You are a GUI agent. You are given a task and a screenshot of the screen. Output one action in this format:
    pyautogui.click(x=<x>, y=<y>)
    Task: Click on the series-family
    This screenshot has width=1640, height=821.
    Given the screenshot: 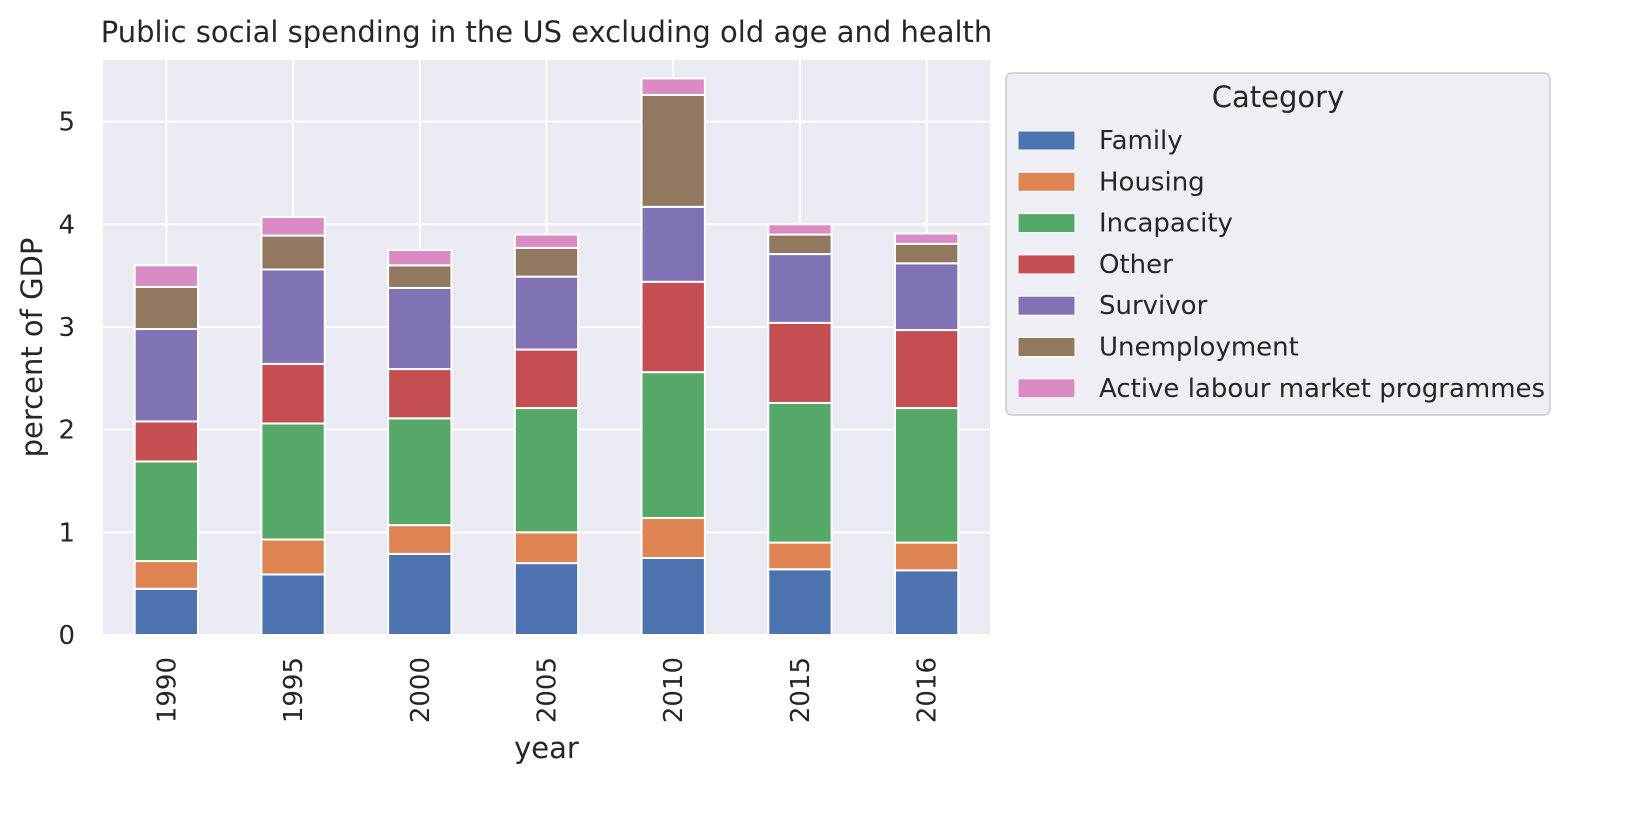 What is the action you would take?
    pyautogui.click(x=546, y=594)
    